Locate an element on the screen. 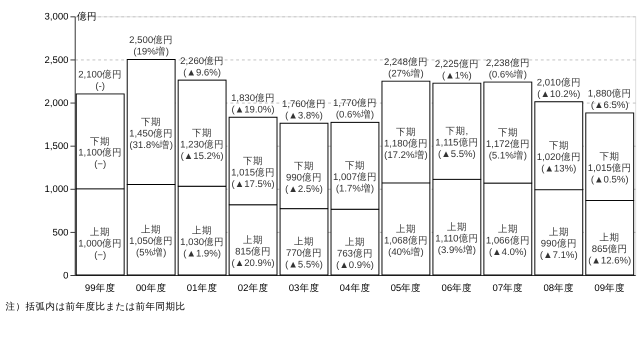 This screenshot has height=350, width=640. data-label: 下期 990億円 (▲2.5%) is located at coordinates (304, 177).